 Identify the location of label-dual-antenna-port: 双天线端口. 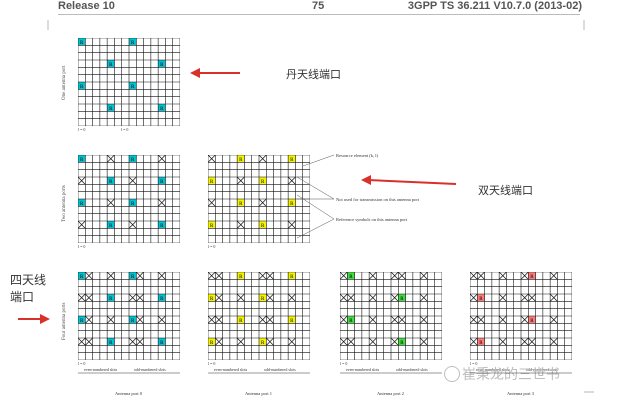
(505, 190).